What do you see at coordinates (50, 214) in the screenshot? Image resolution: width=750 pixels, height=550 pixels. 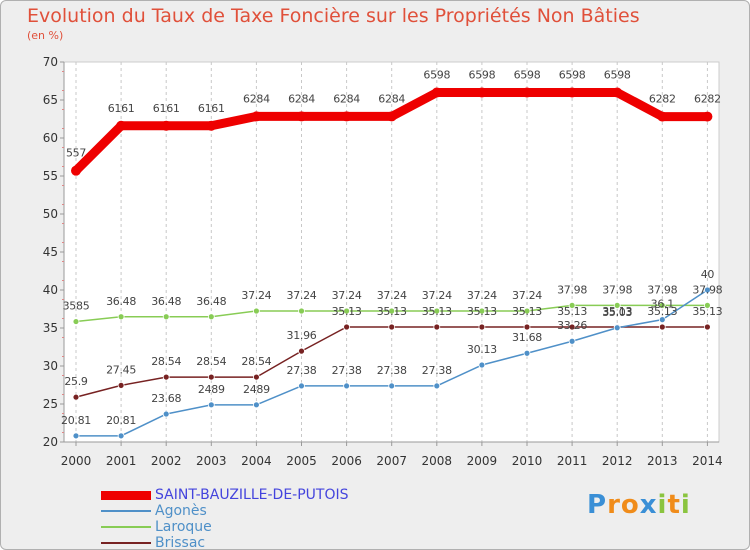 I see `y-tick-label: 50` at bounding box center [50, 214].